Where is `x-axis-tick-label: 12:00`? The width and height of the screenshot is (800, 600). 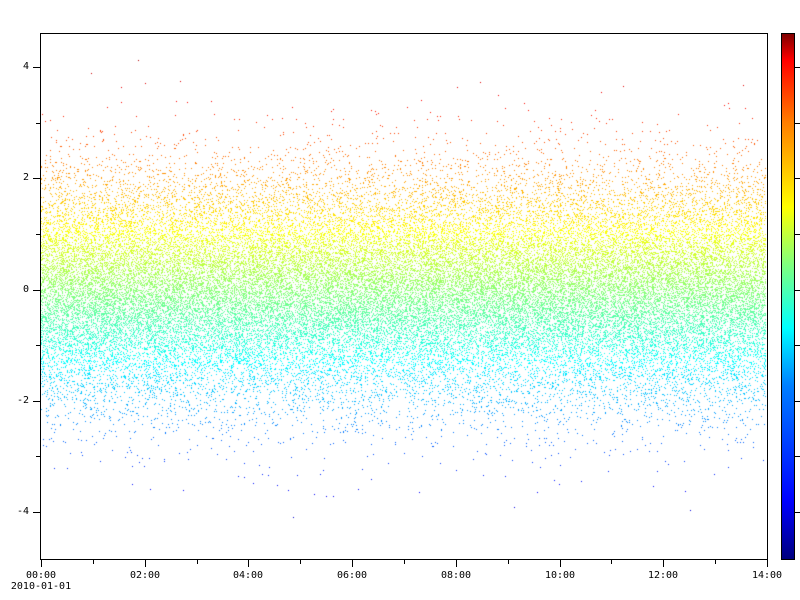
x-axis-tick-label: 12:00 is located at coordinates (663, 575).